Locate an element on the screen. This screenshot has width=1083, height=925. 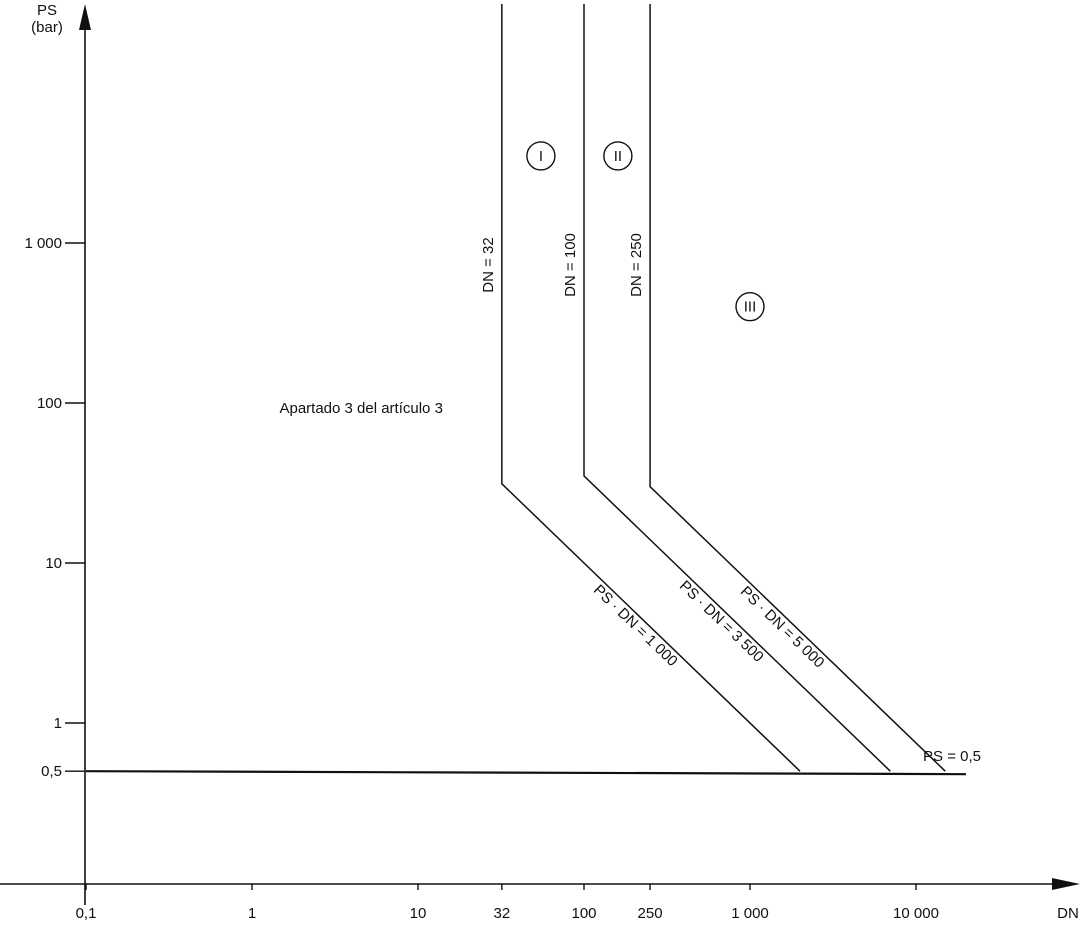
y-axis-unit-label: (bar) is located at coordinates (47, 27).